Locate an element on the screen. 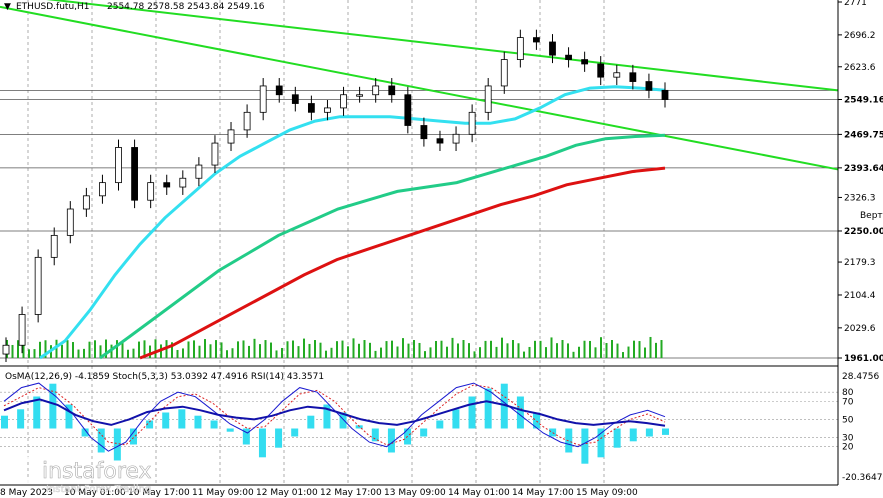  watermark-tagline: Instant Forex Trading is located at coordinates (98, 489).